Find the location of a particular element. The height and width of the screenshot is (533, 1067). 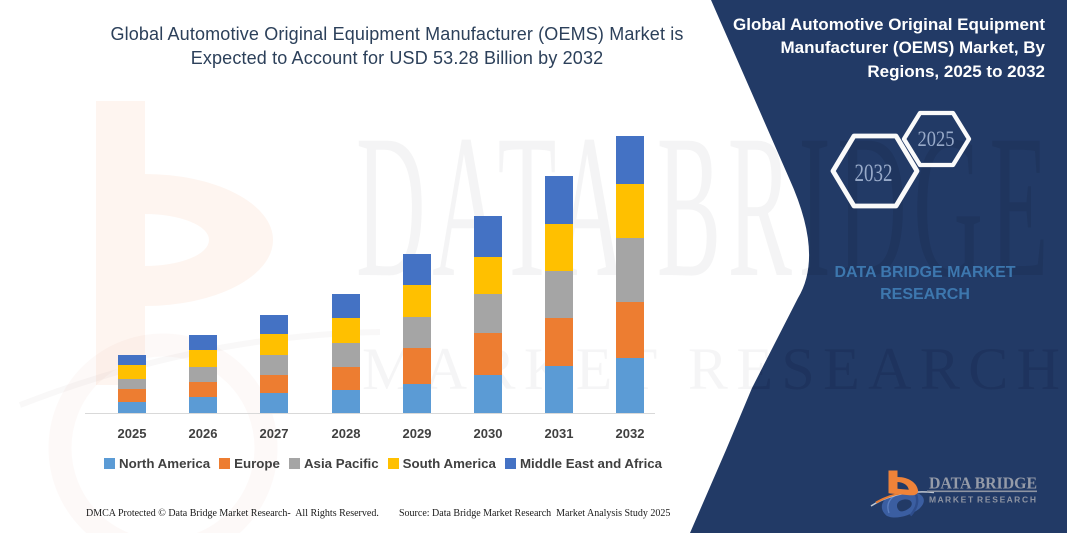

svg-text: 2025 is located at coordinates (936, 138).